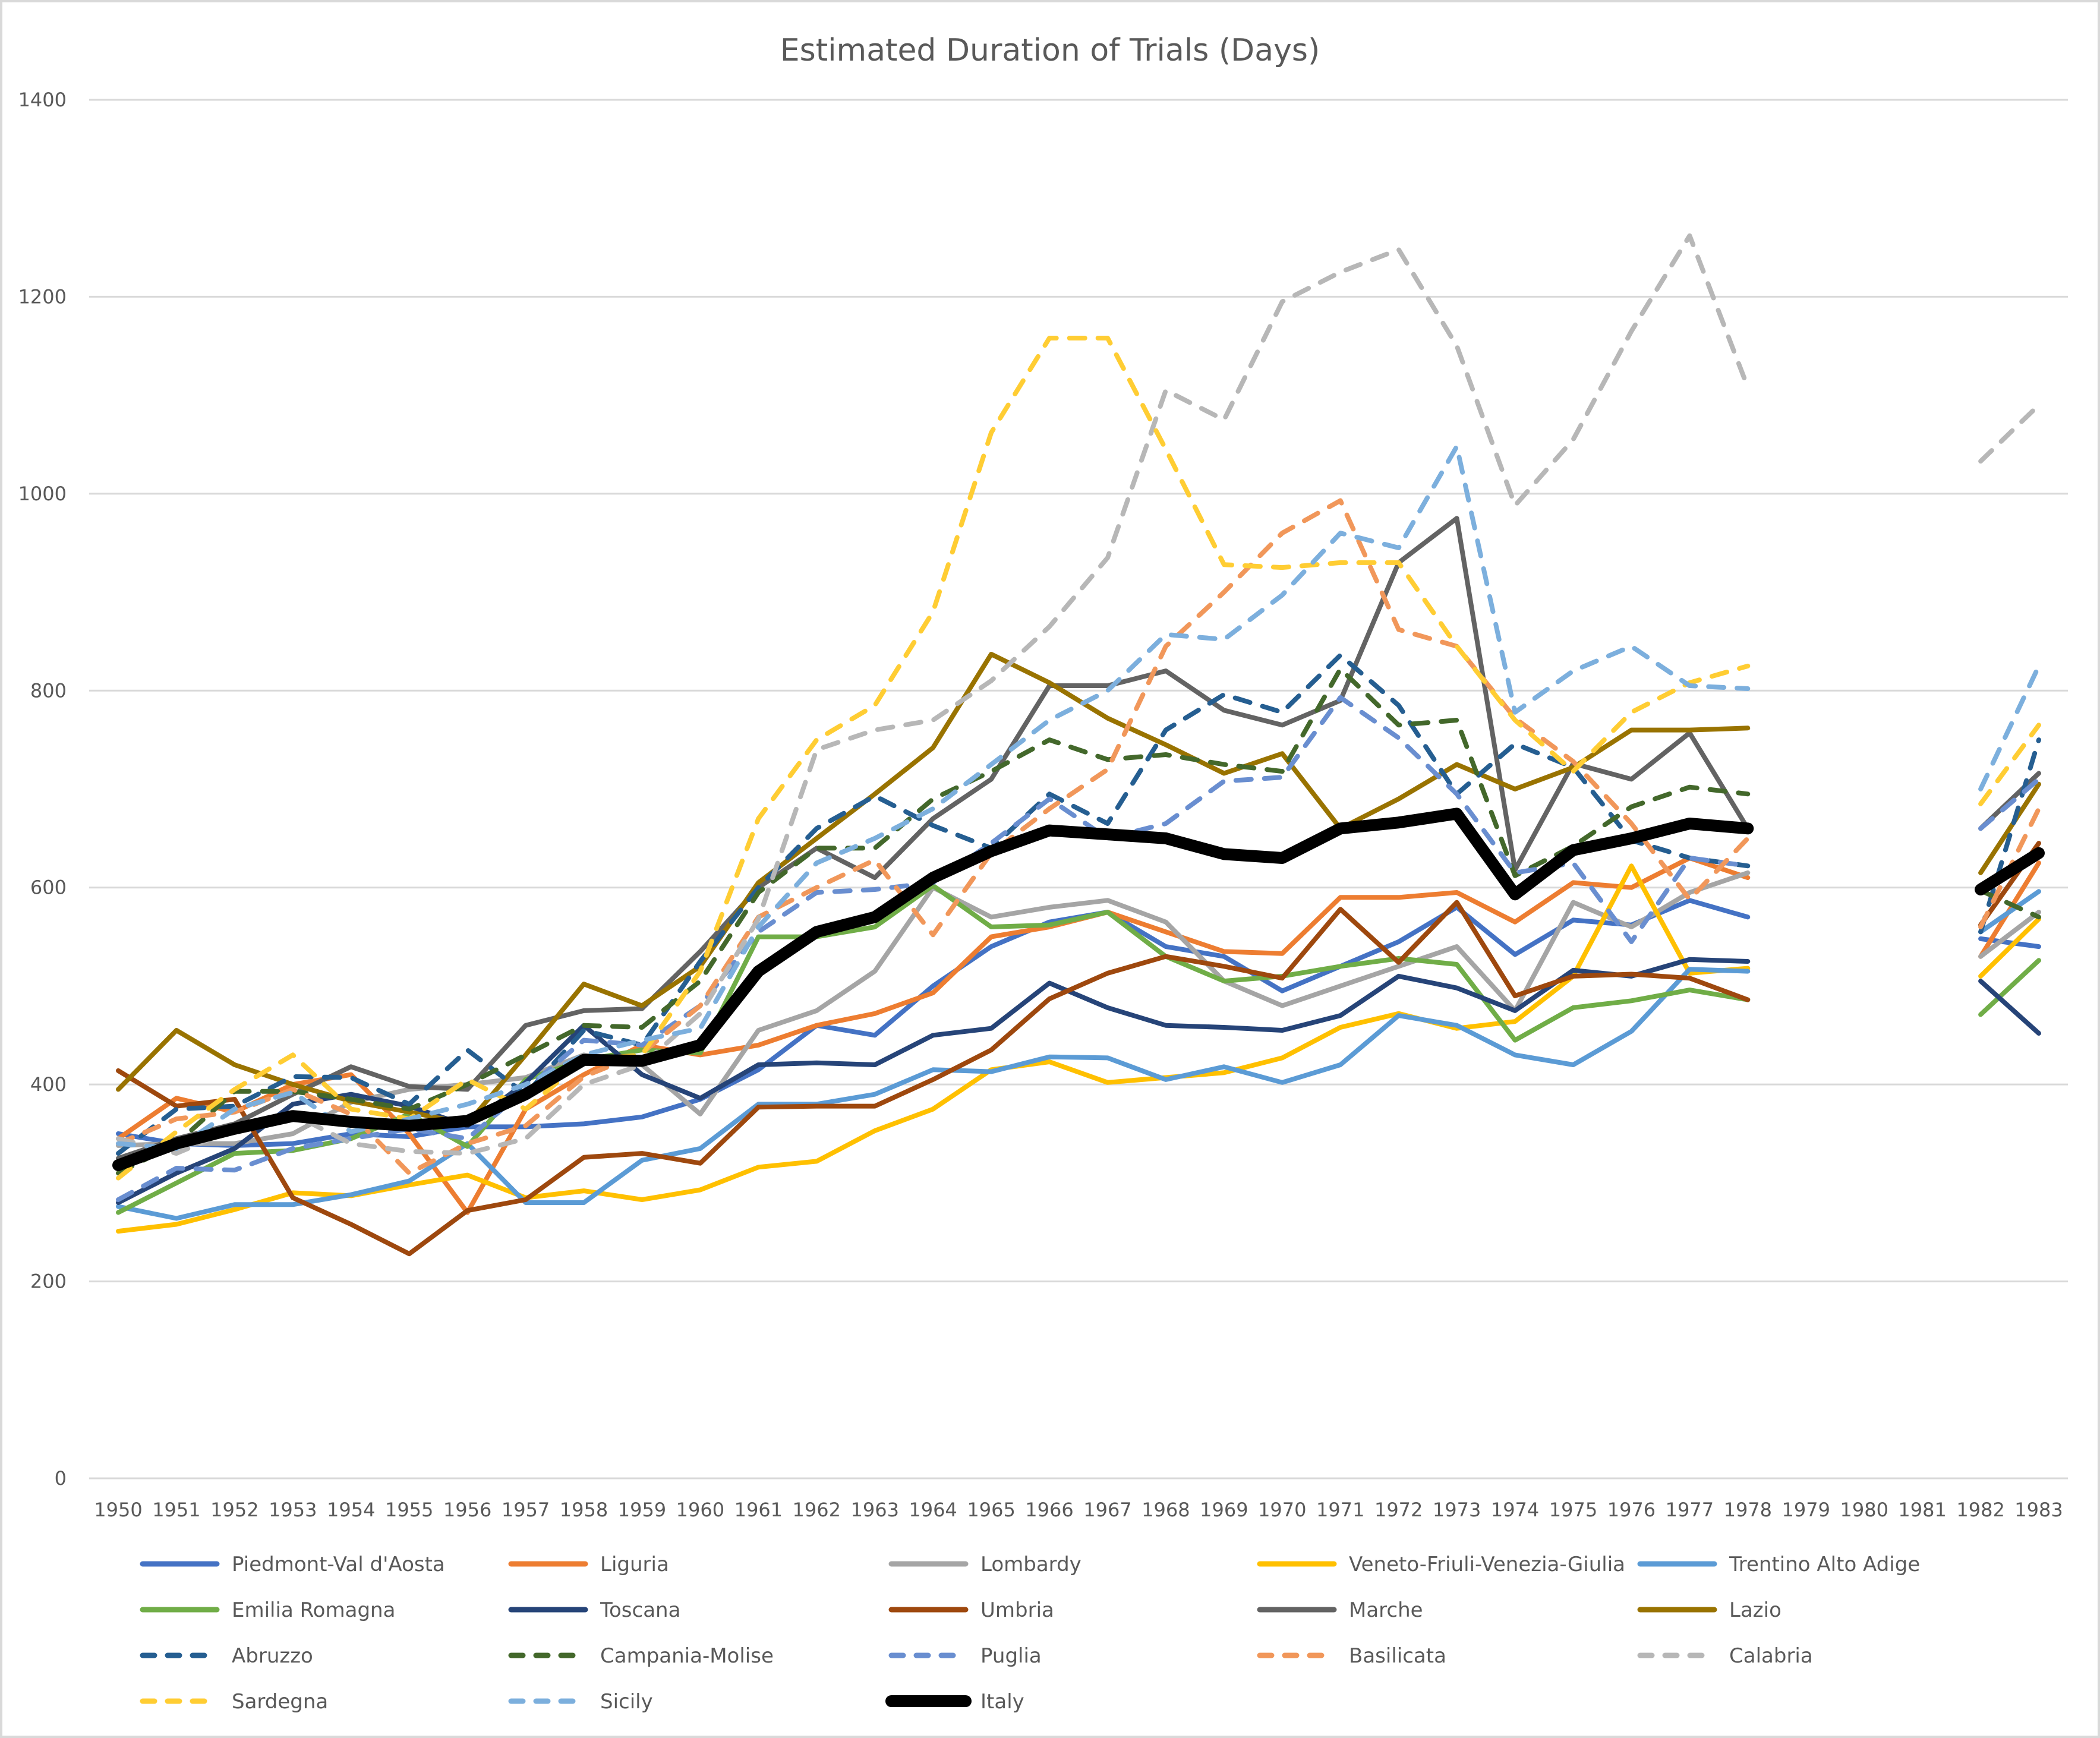 The image size is (2100, 1738). I want to click on x-tick-label: 1983, so click(2038, 1510).